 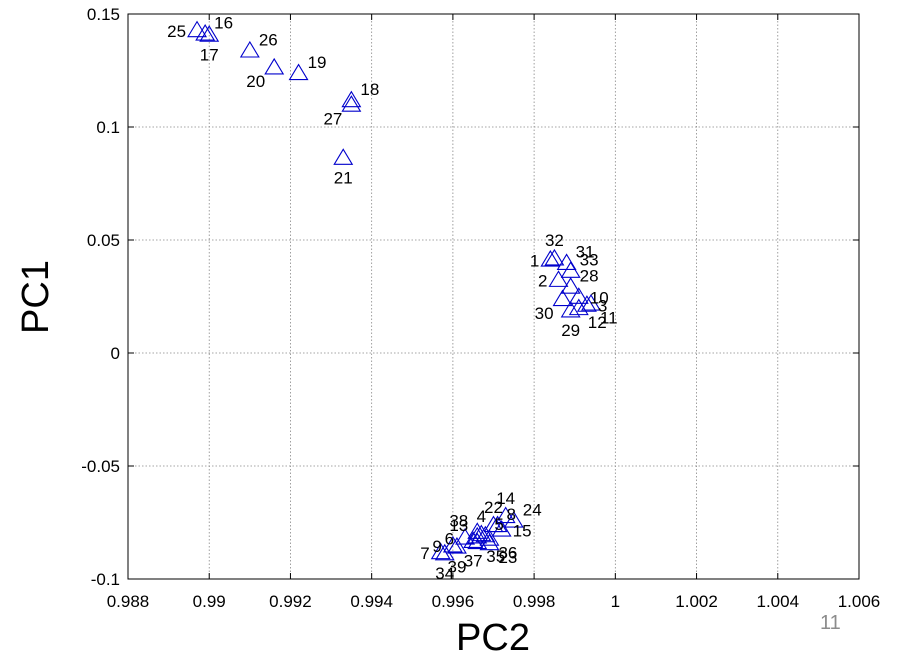 What do you see at coordinates (570, 330) in the screenshot?
I see `data-point-label: 29` at bounding box center [570, 330].